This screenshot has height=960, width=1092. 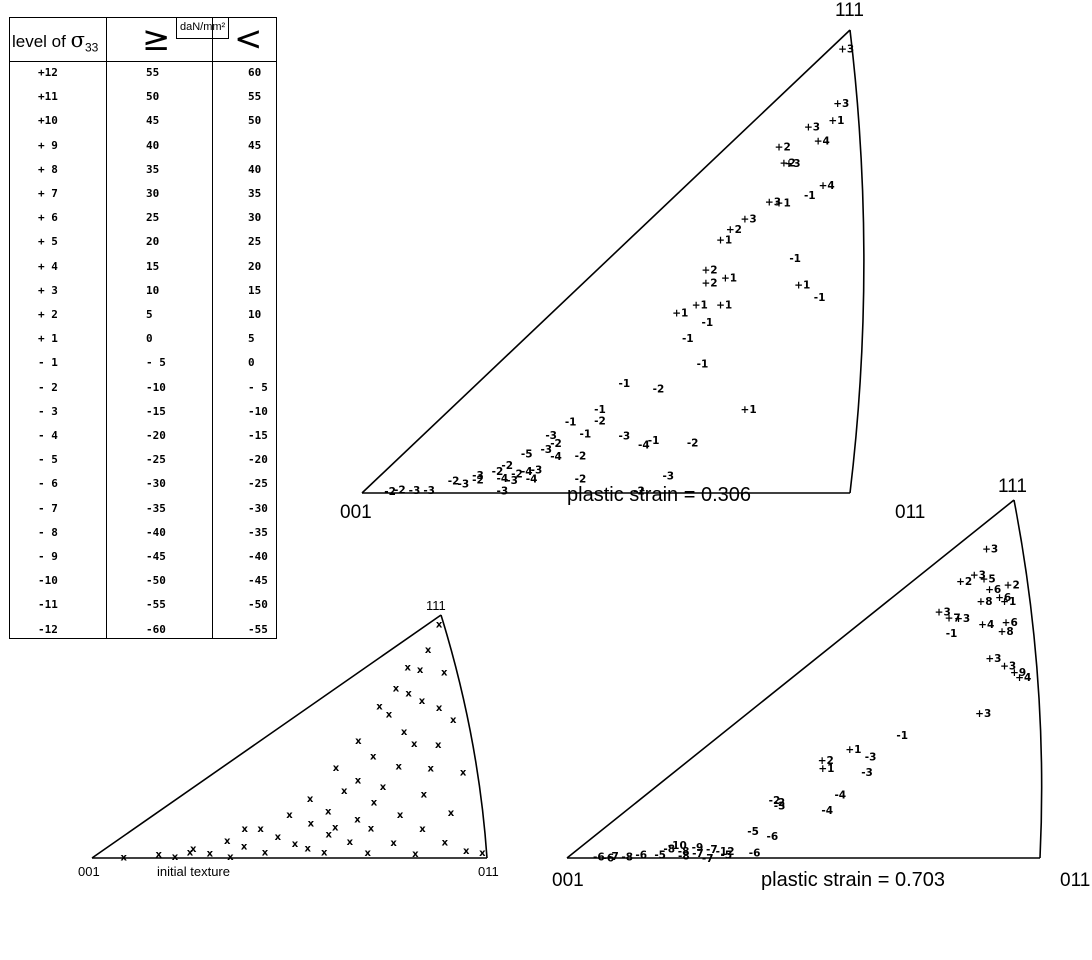 What do you see at coordinates (48, 145) in the screenshot?
I see `level-cell: + 9` at bounding box center [48, 145].